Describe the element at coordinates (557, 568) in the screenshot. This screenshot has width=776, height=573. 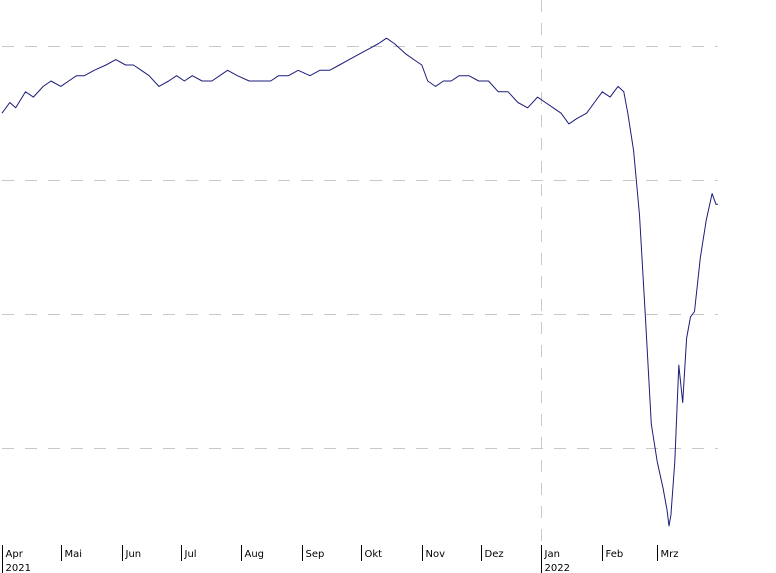
I see `year-label-2022: 2022` at that location.